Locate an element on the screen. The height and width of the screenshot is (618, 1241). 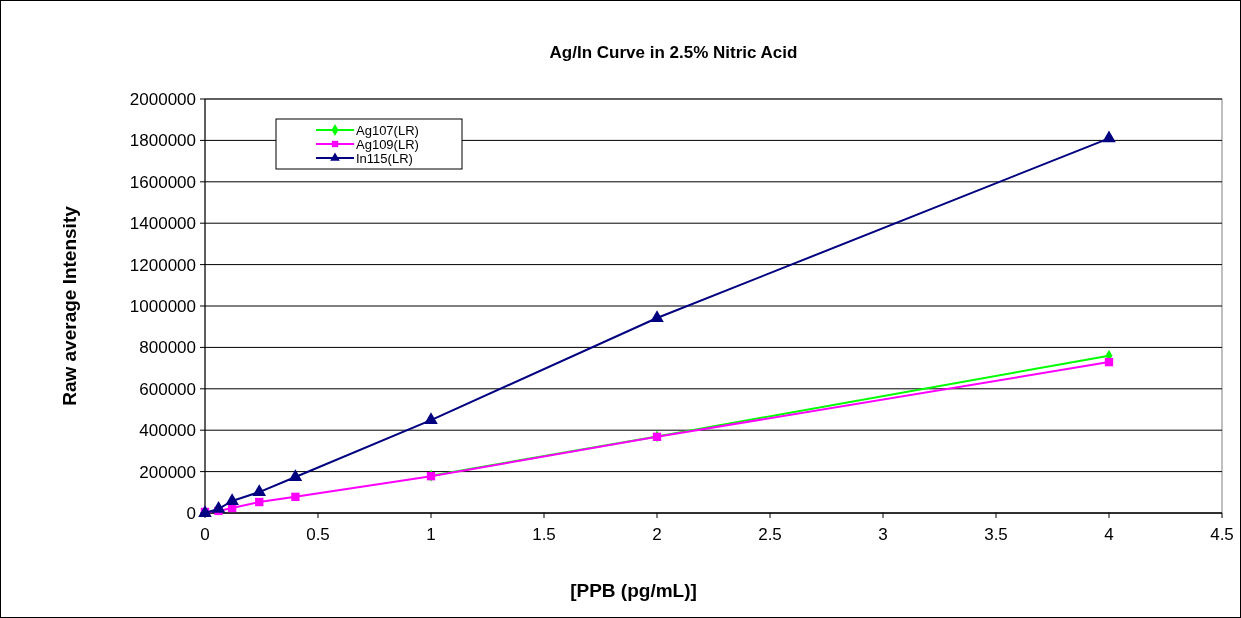
y-tick-label: 600000 is located at coordinates (167, 389).